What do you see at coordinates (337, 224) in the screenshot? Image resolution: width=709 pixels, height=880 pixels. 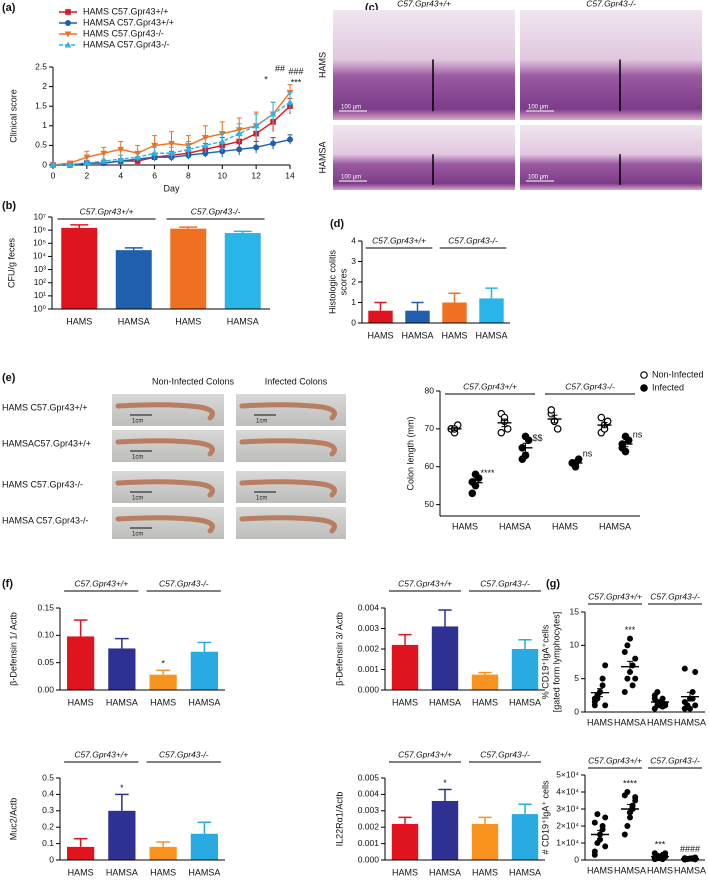 I see `panel-label: (d)` at bounding box center [337, 224].